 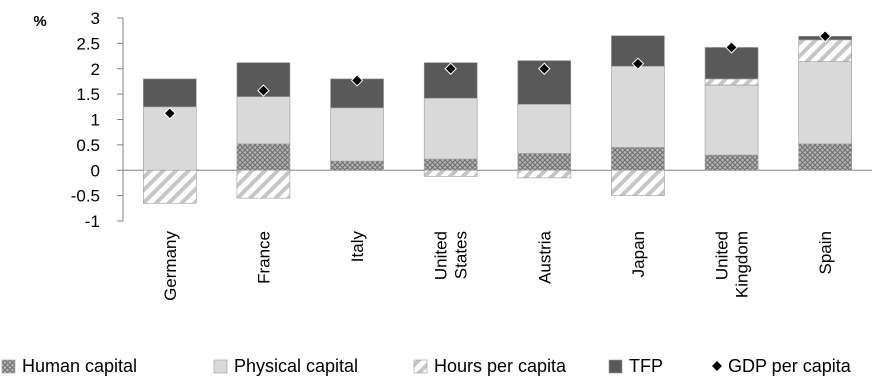 I want to click on x-category-label: United Kingdom, so click(x=732, y=264).